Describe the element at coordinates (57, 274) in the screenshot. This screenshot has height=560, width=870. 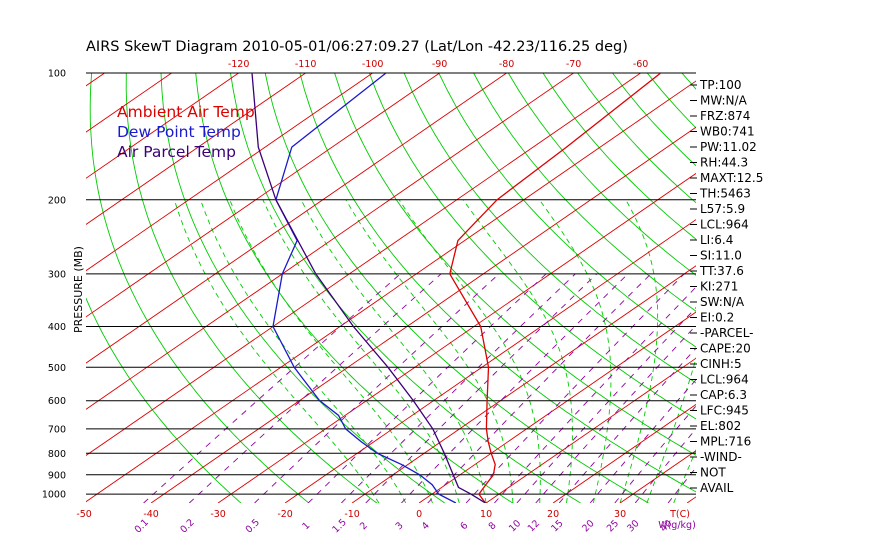
I see `pressure-tick-label: 300` at that location.